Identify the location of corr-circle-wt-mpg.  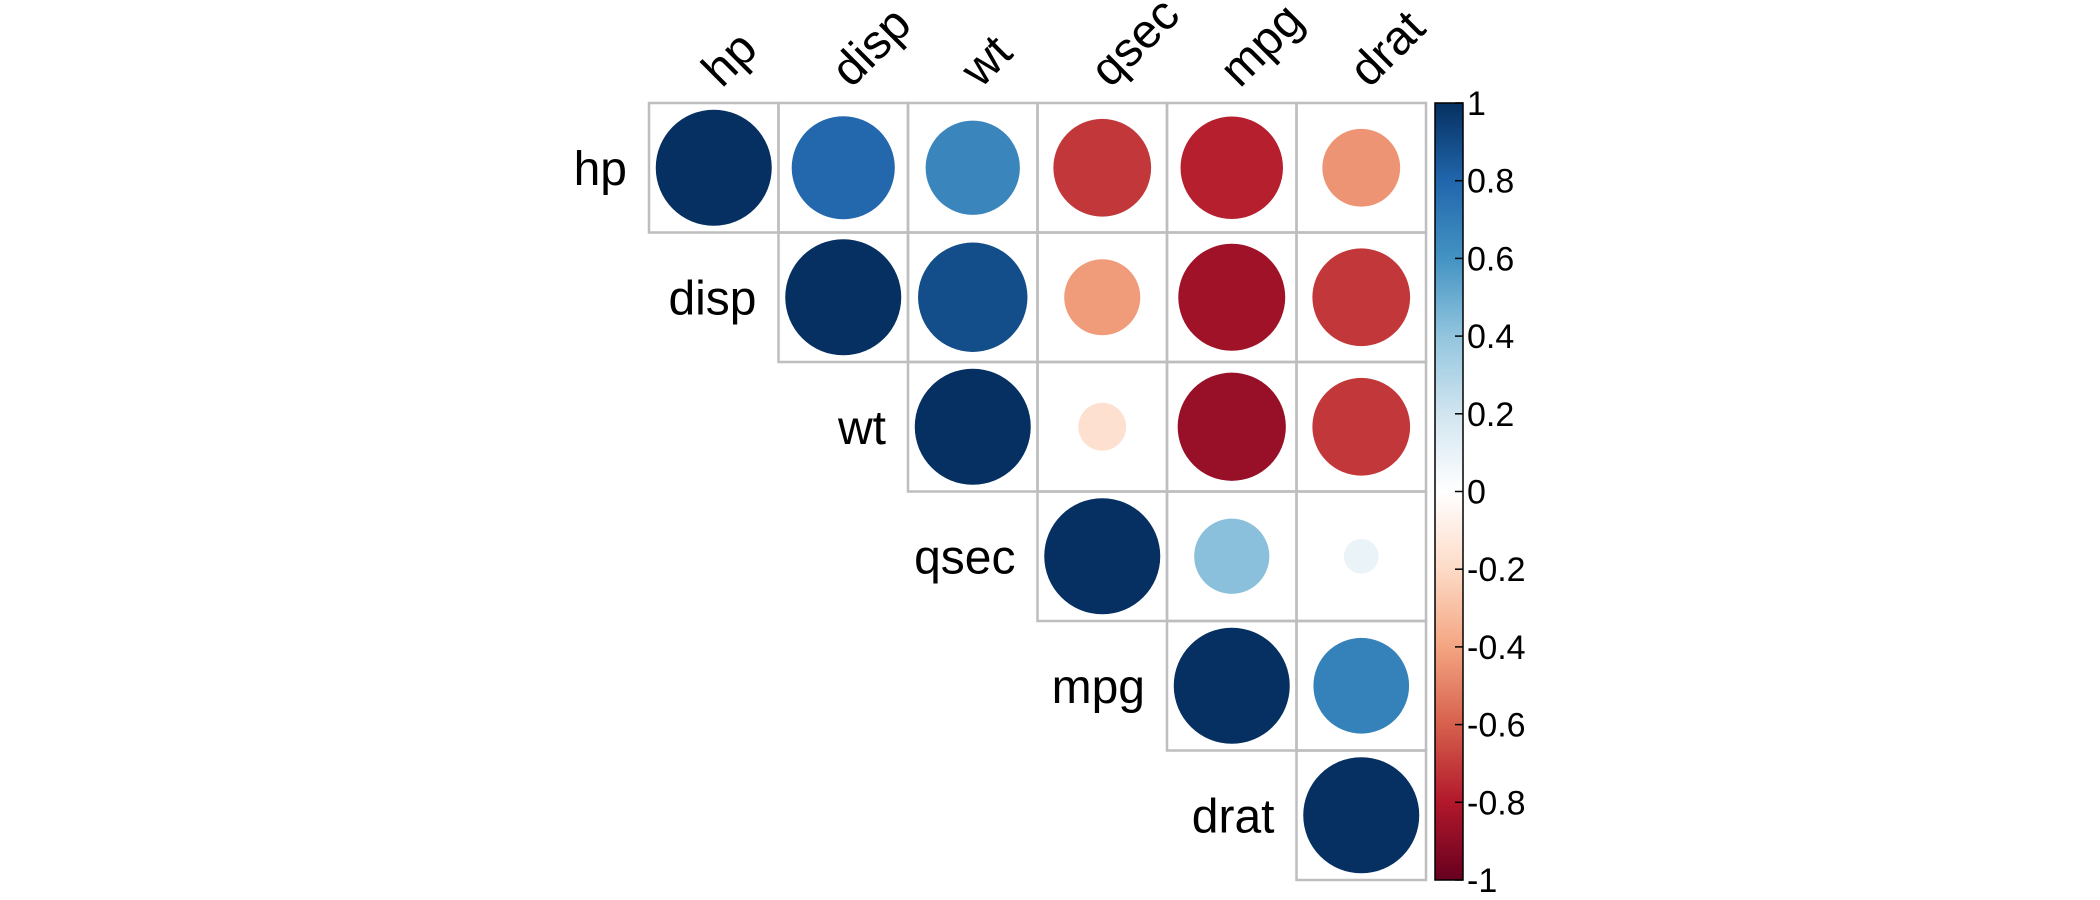
(1231, 426).